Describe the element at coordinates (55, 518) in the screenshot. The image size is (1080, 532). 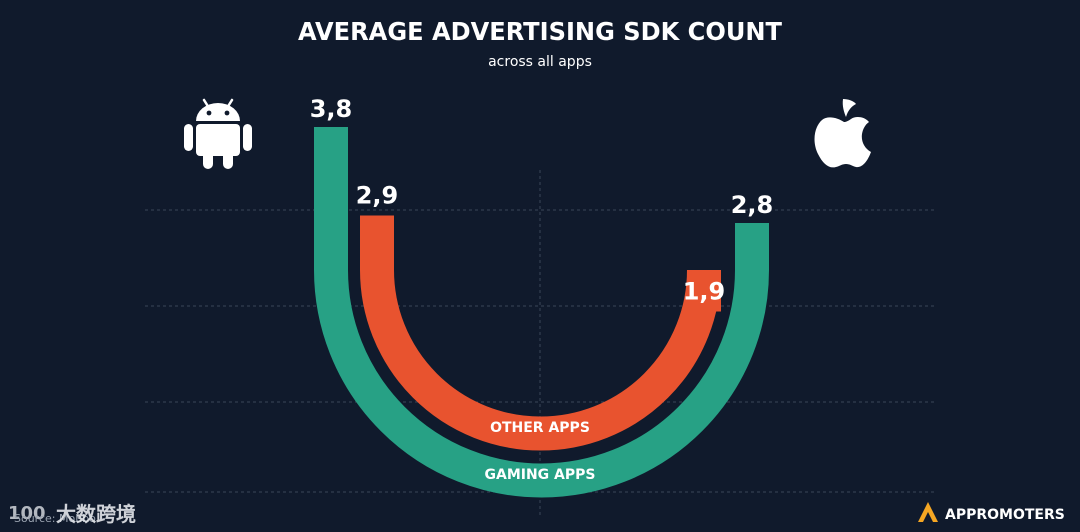
I see `source-text: Source: Mobbo` at that location.